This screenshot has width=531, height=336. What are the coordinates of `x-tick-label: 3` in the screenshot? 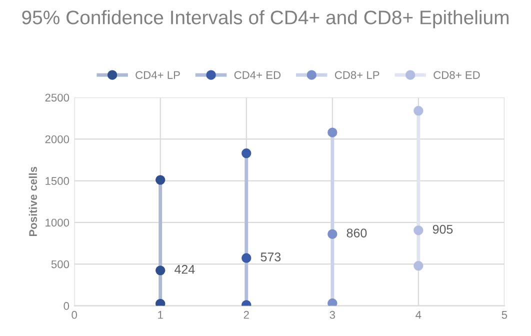 It's located at (333, 314).